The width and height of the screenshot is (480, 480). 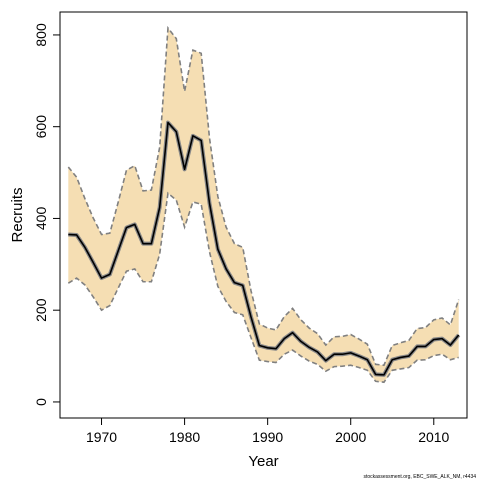 I want to click on y-axis: 0 200 400 600 800, so click(x=46, y=214).